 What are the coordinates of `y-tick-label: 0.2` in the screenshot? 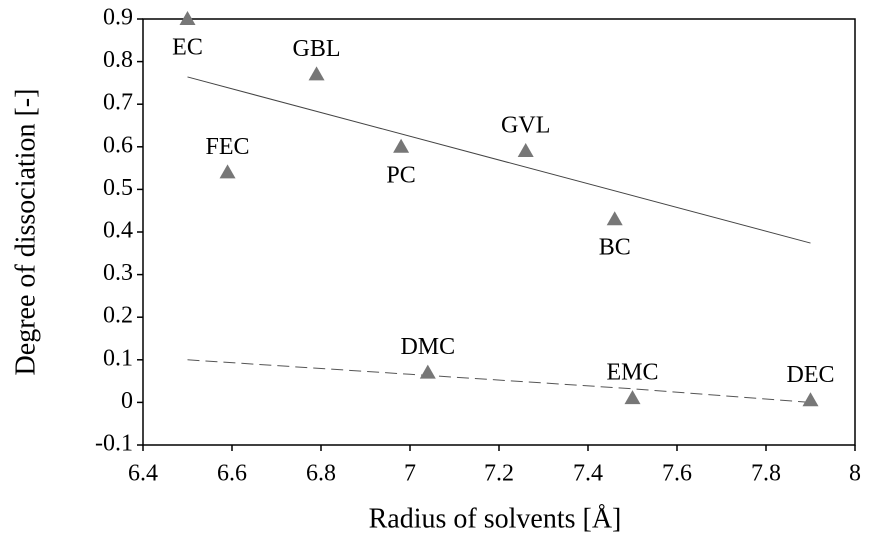 It's located at (118, 316).